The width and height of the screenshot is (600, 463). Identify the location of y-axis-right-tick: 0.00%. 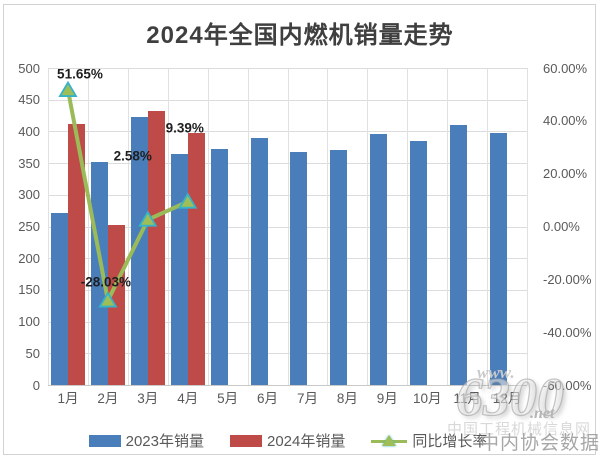
(561, 226).